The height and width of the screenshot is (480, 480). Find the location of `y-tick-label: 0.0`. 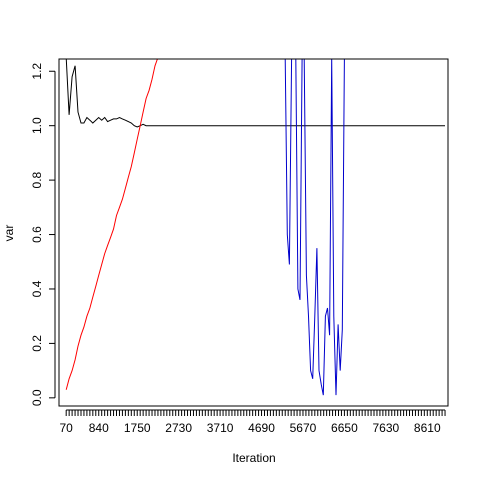

y-tick-label: 0.0 is located at coordinates (37, 397).